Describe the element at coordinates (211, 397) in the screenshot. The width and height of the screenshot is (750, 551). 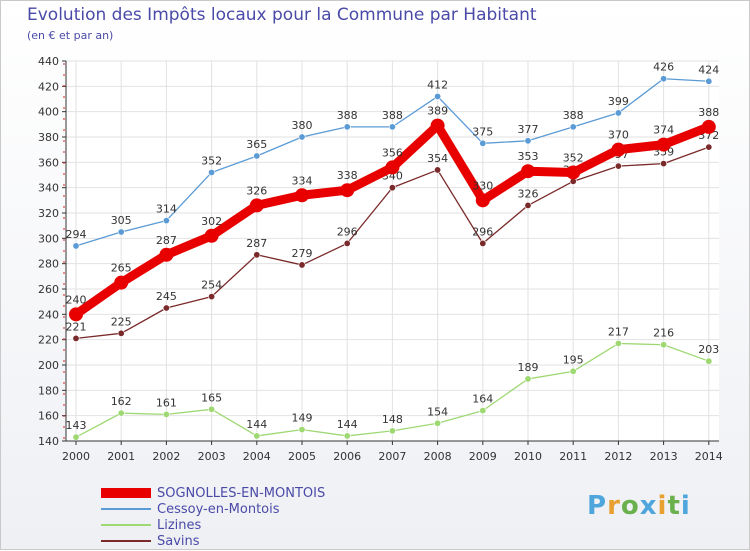
I see `data-label: 165` at that location.